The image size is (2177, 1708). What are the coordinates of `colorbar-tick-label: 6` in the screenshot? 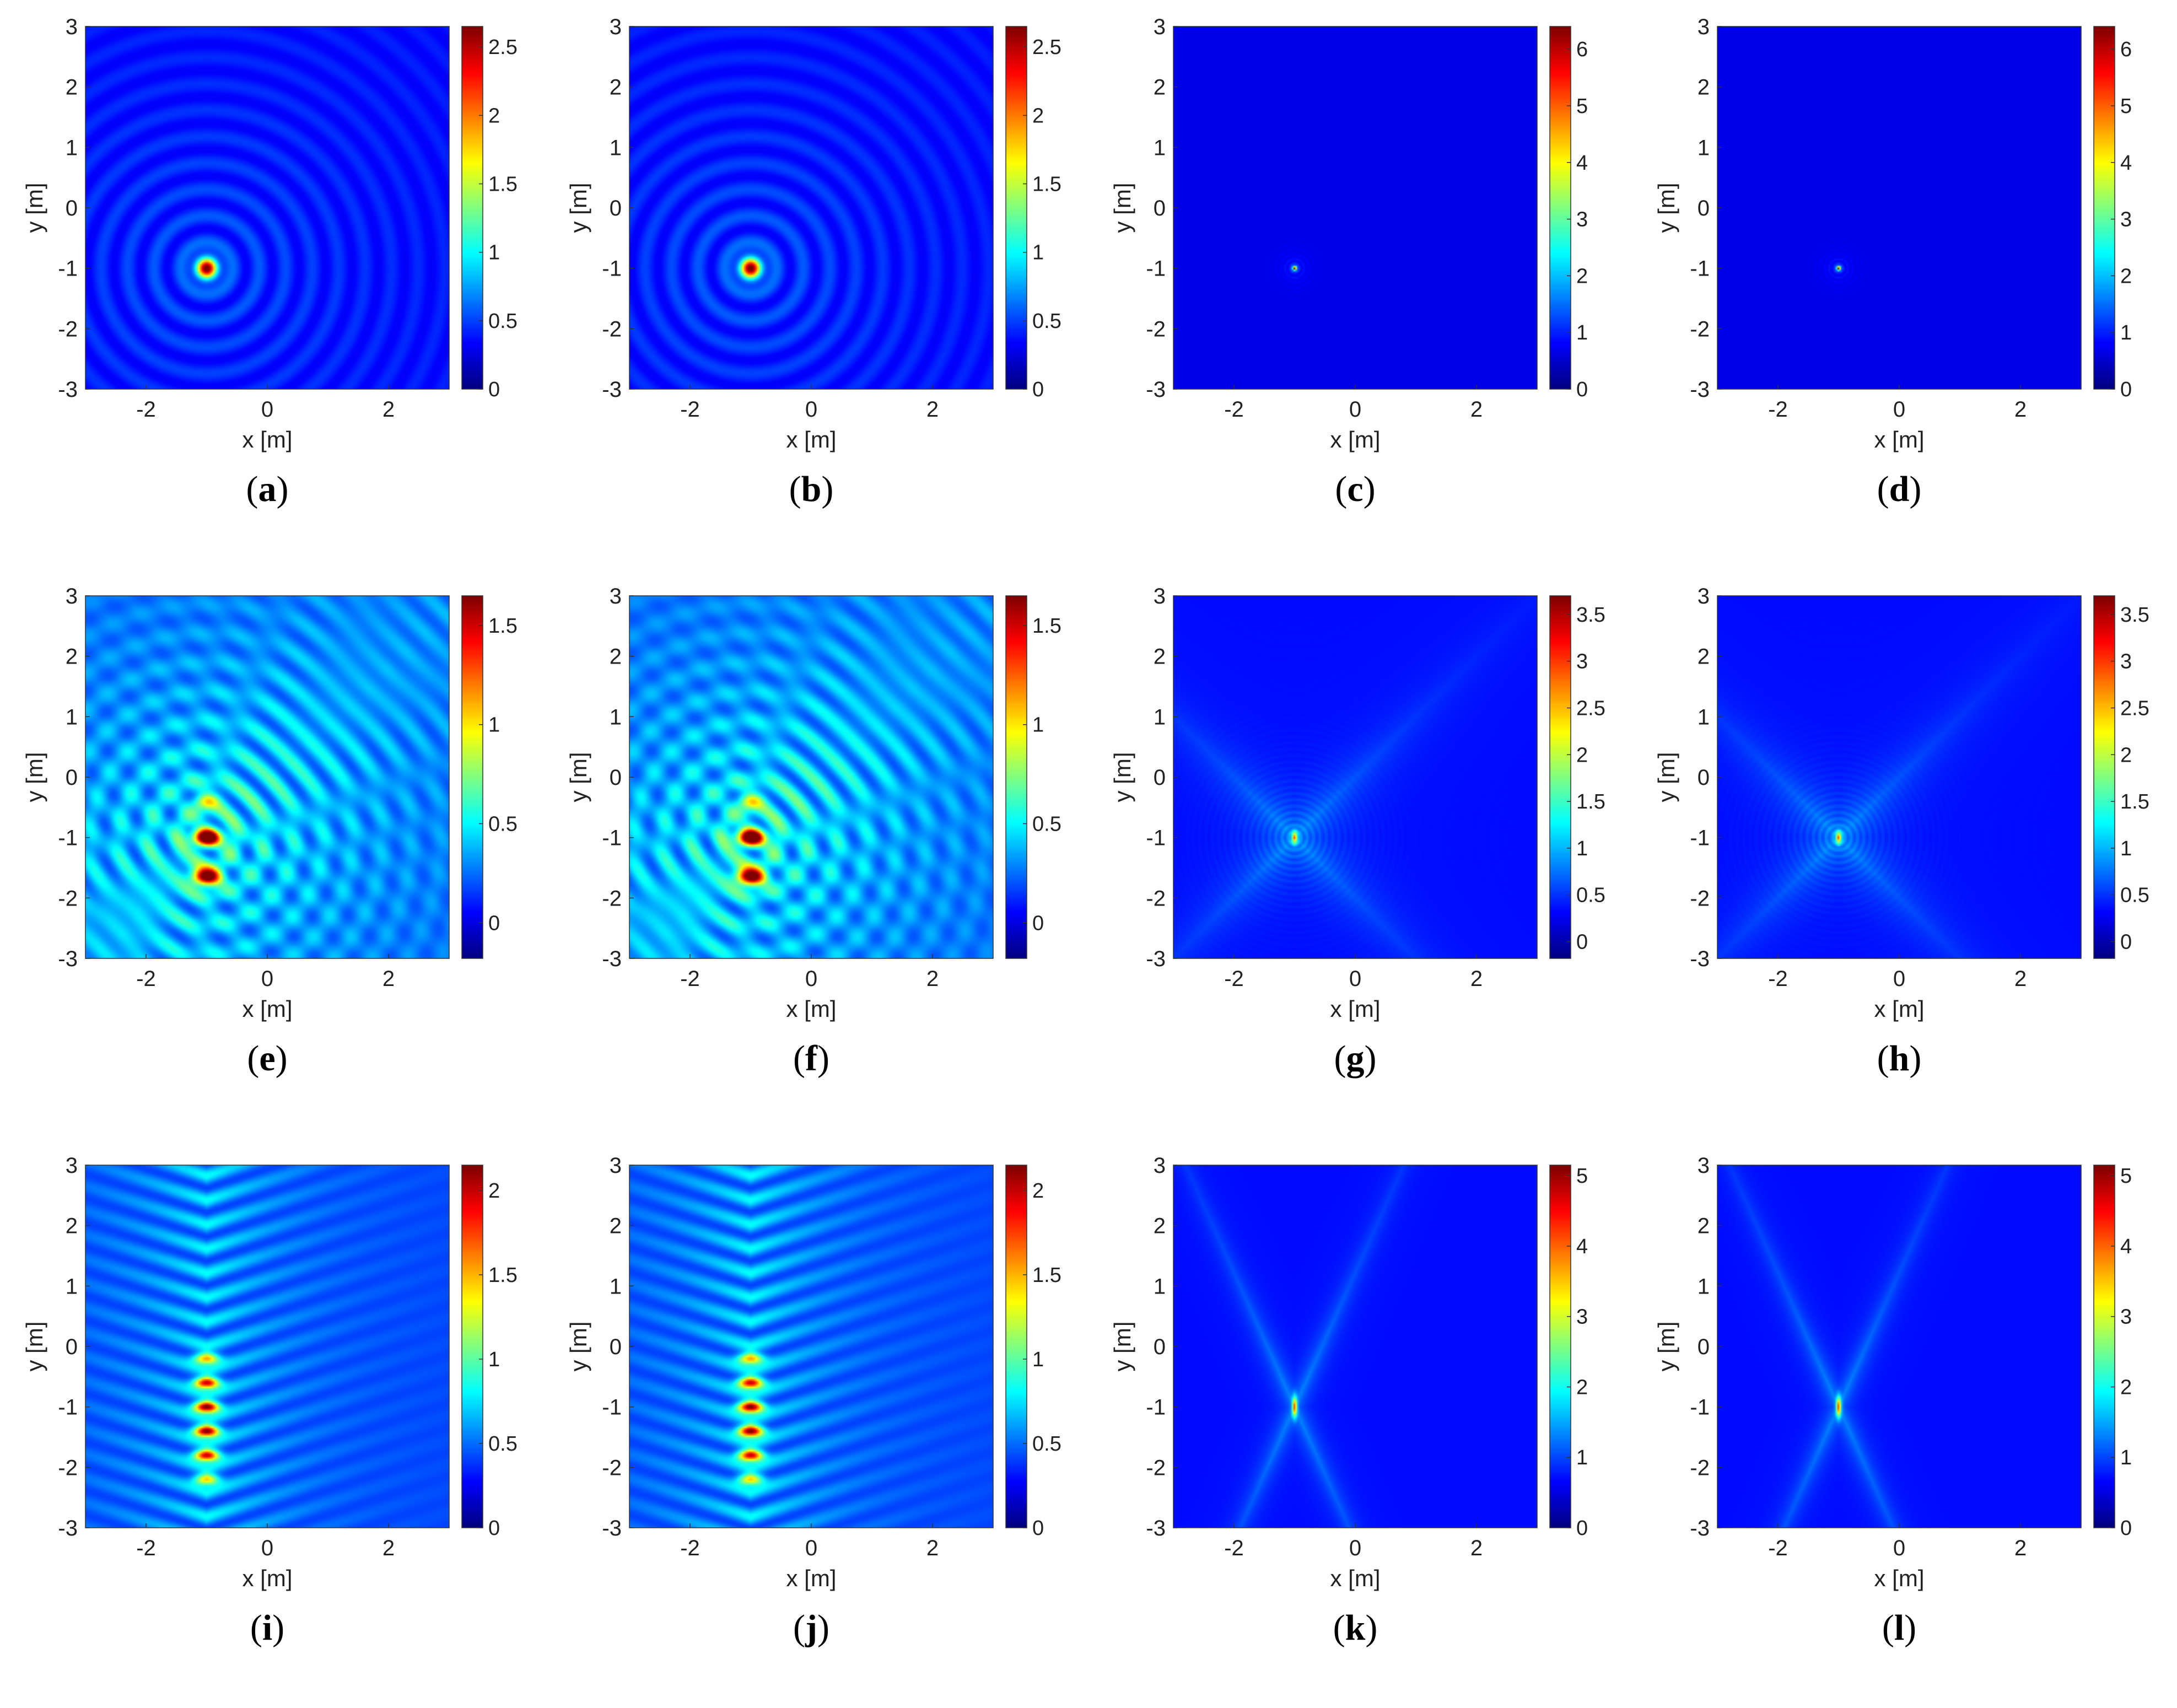 It's located at (1582, 49).